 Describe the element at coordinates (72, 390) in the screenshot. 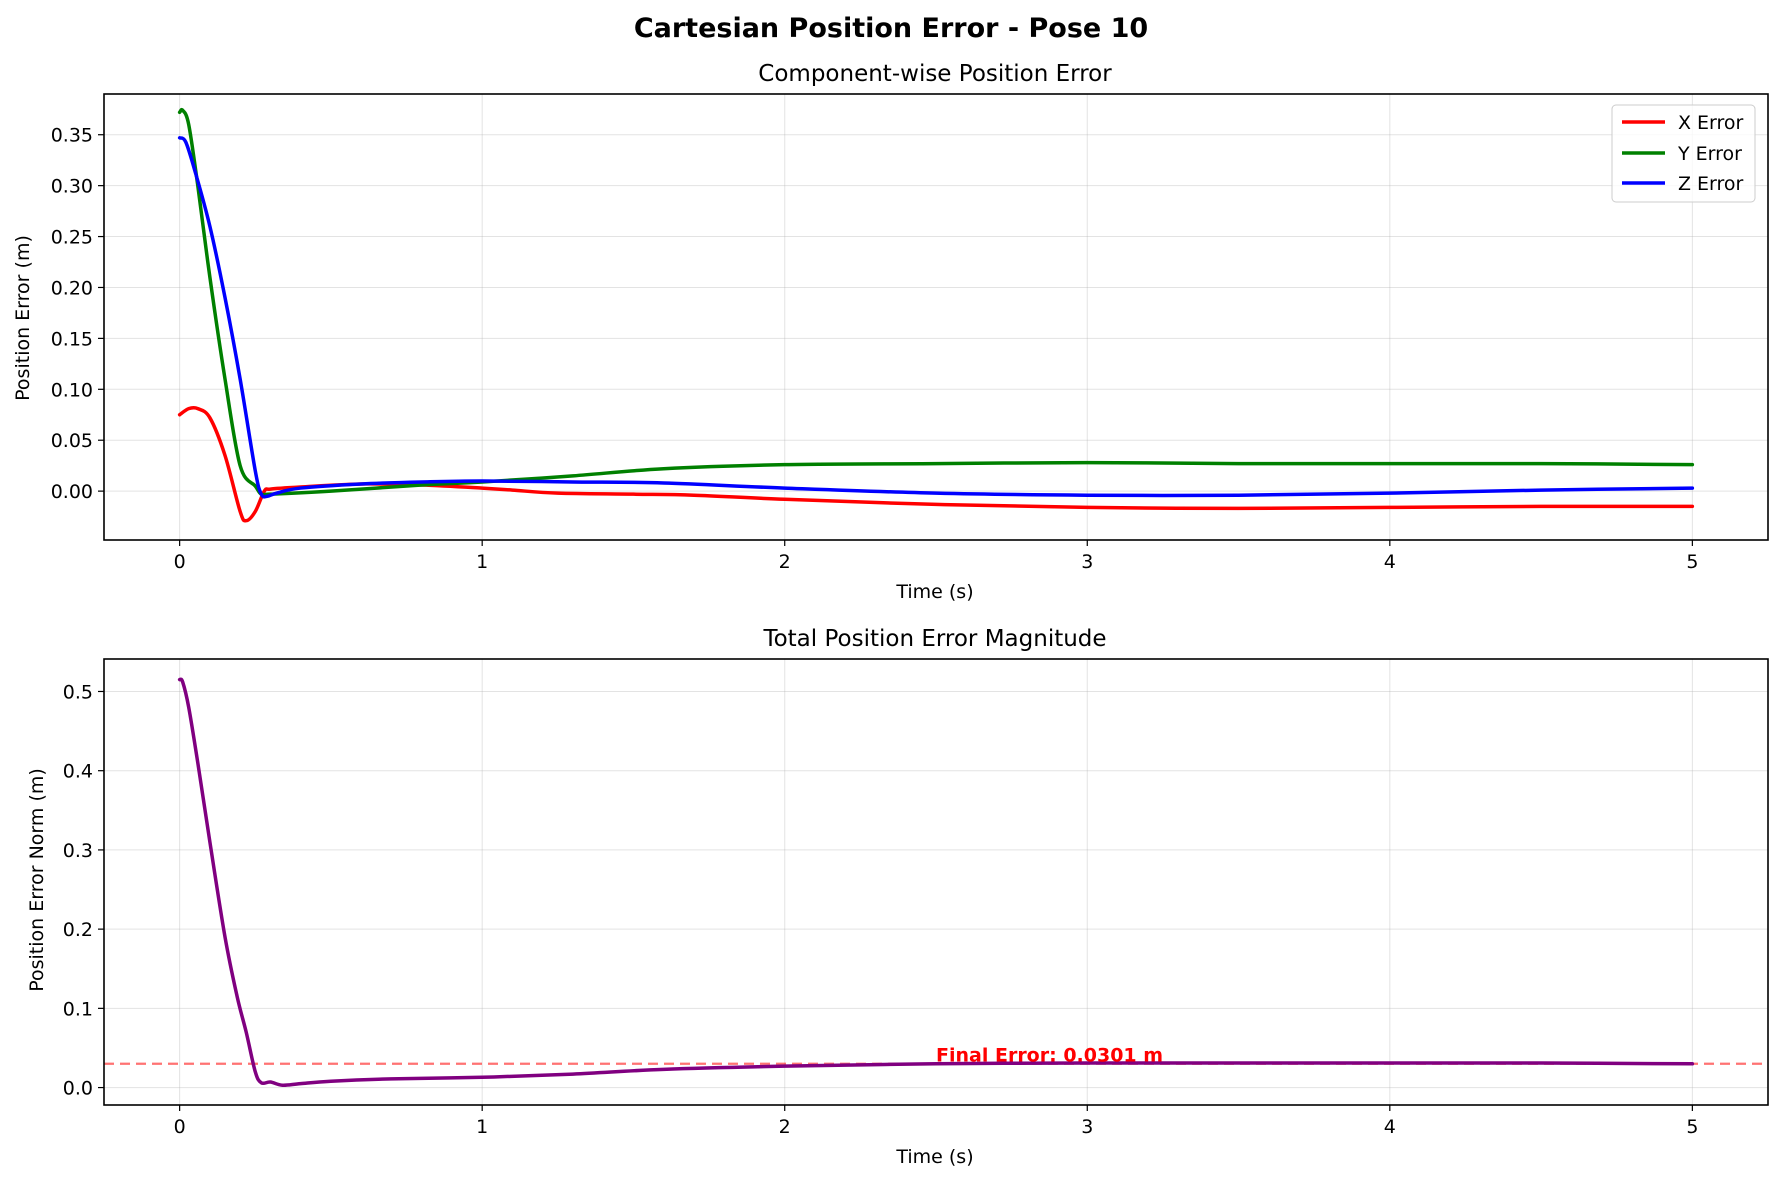

I see `y-tick-label: 0.10` at that location.